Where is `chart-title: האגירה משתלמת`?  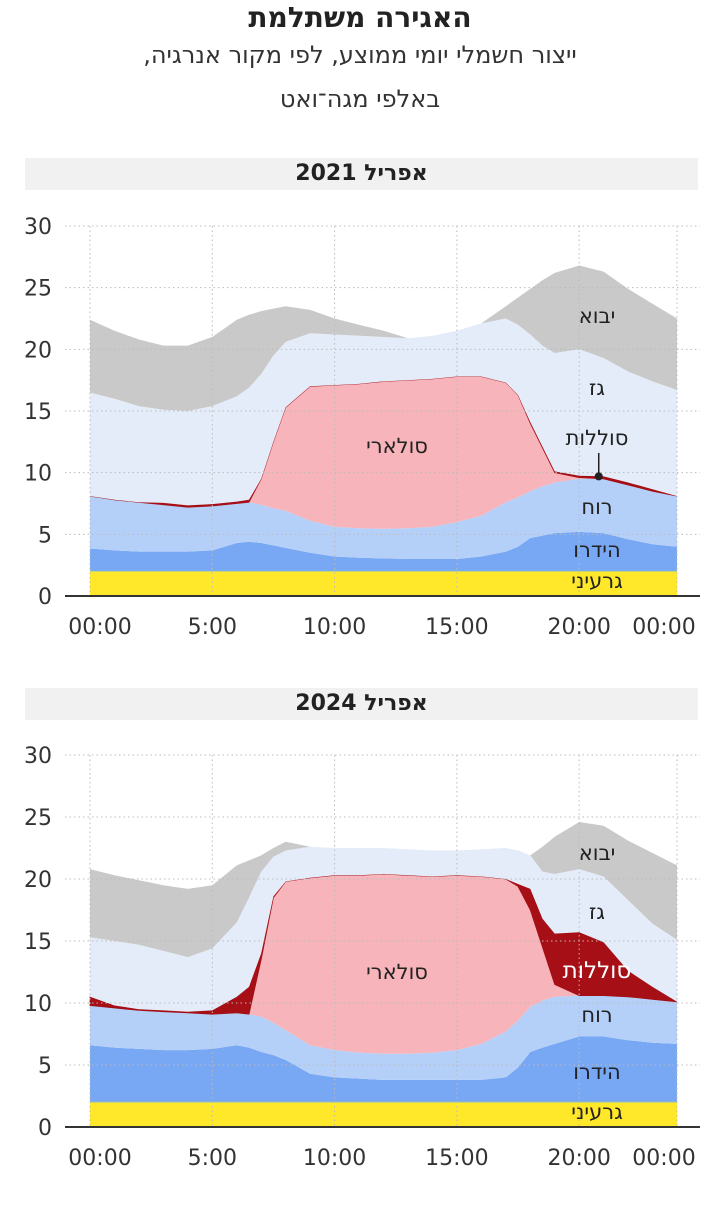
chart-title: האגירה משתלמת is located at coordinates (360, 17).